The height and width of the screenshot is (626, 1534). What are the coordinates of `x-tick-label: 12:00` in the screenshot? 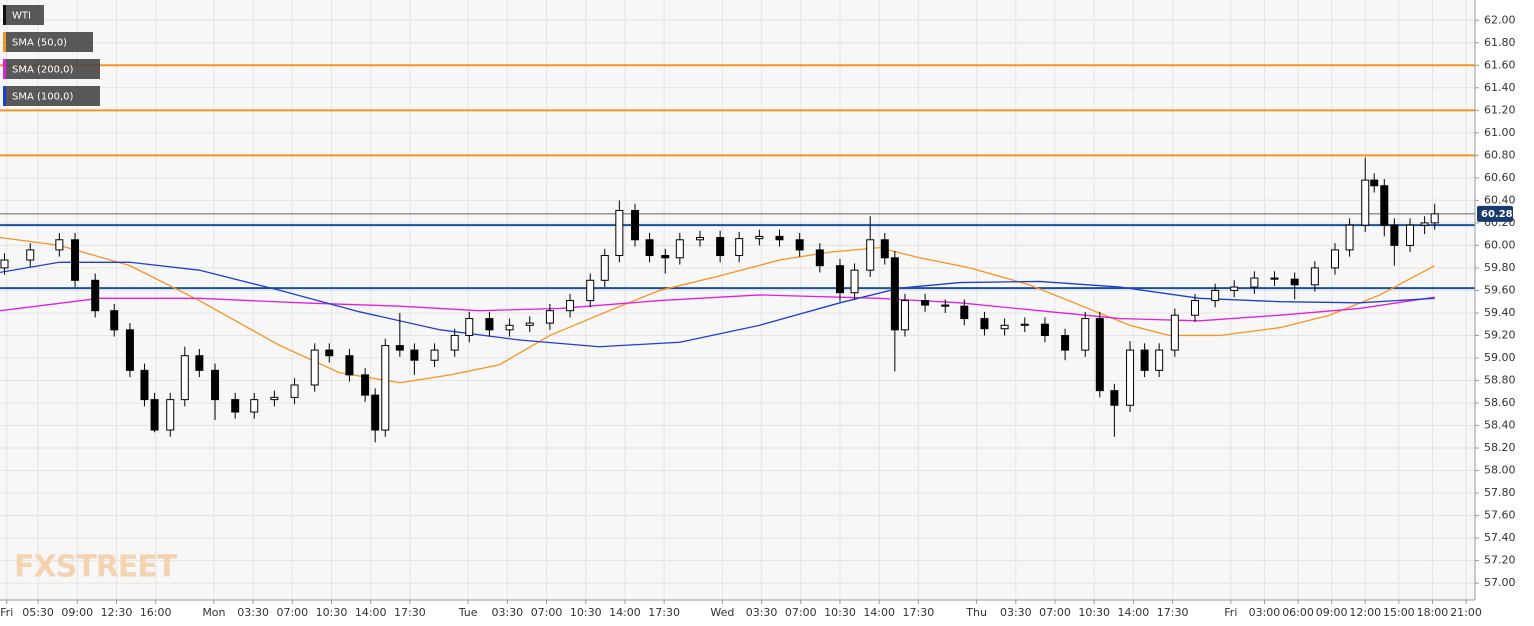 It's located at (1365, 612).